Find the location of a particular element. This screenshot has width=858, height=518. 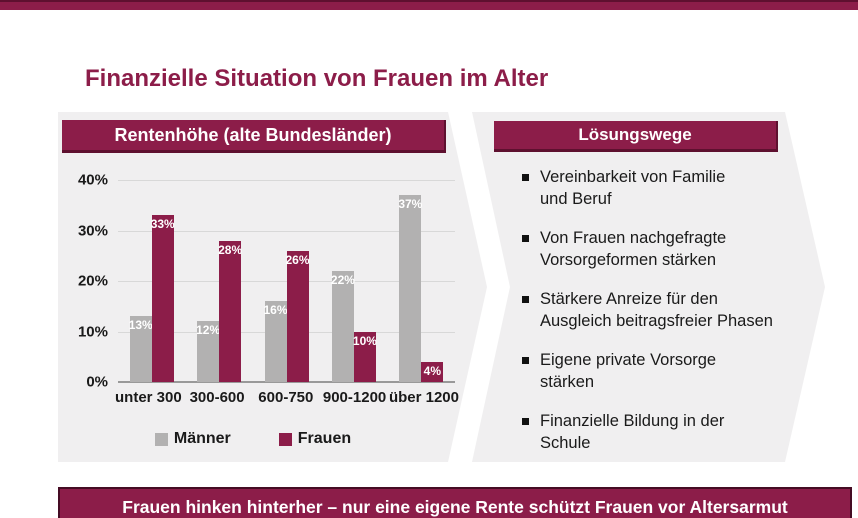

bar-group: 16% 26% is located at coordinates (286, 281).